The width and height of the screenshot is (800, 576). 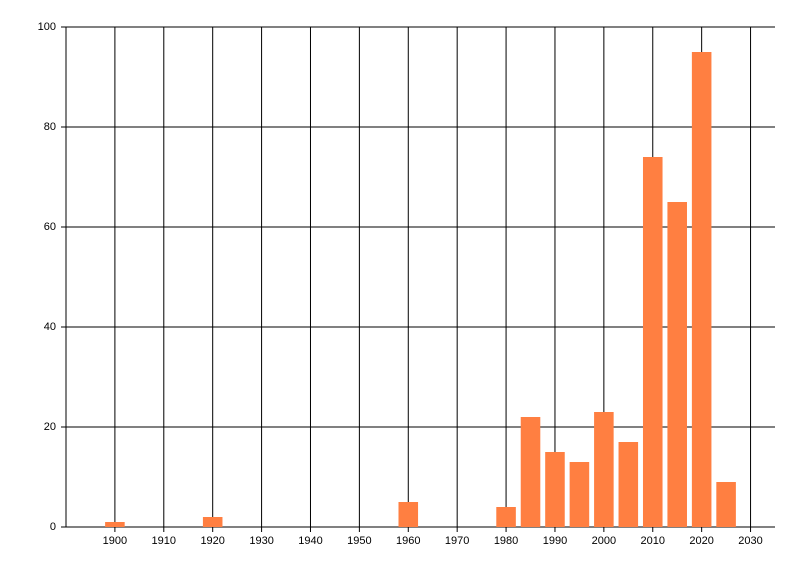 I want to click on x-tick-label: 2010, so click(x=653, y=541).